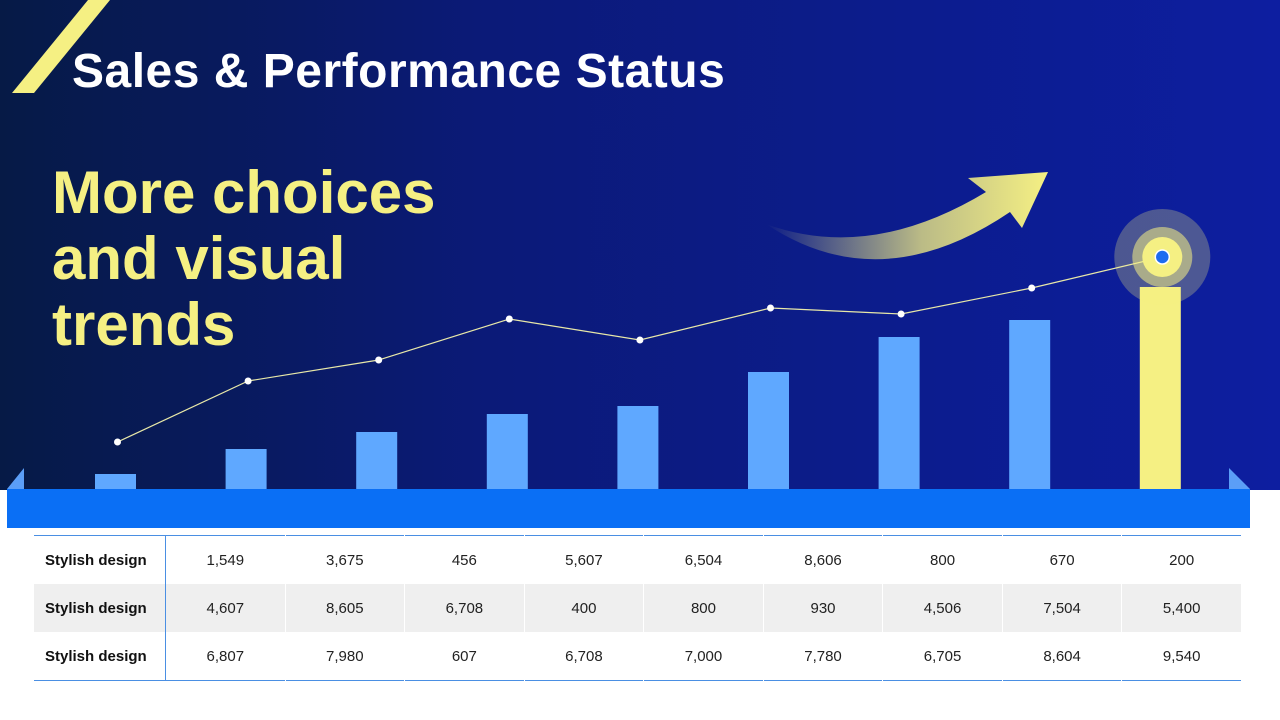  What do you see at coordinates (1062, 608) in the screenshot?
I see `table-cell: 7,504` at bounding box center [1062, 608].